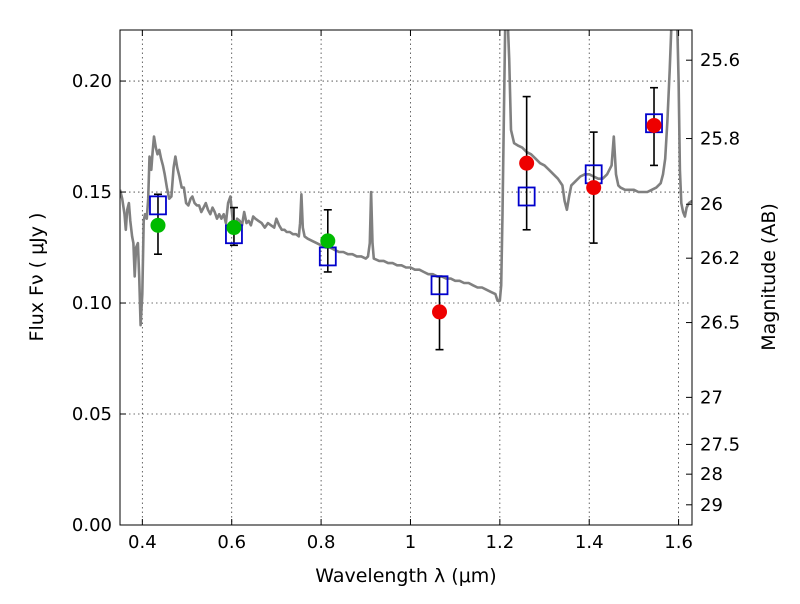 Image resolution: width=800 pixels, height=604 pixels. I want to click on y-tick-label: 0.10, so click(92, 303).